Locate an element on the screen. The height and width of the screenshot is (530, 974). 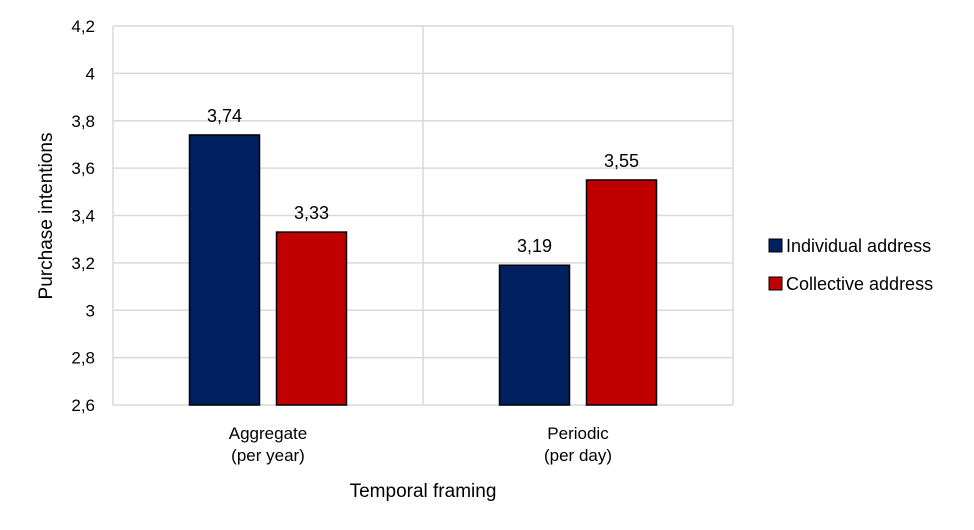
x-tick-label: Periodic is located at coordinates (578, 433).